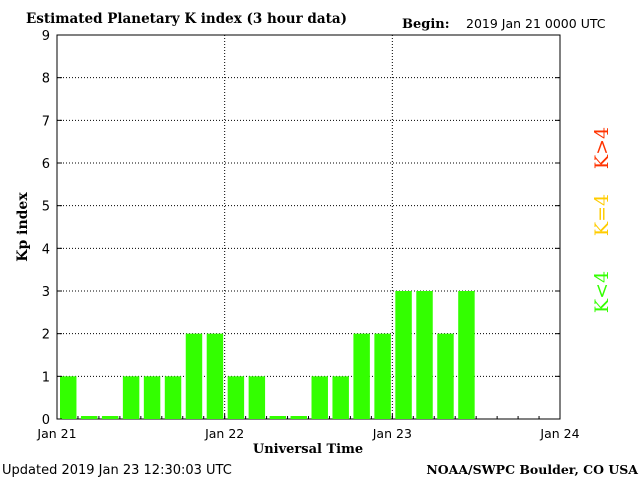 Image resolution: width=640 pixels, height=480 pixels. I want to click on begin-value: 2019 Jan 21 0000 UTC, so click(536, 23).